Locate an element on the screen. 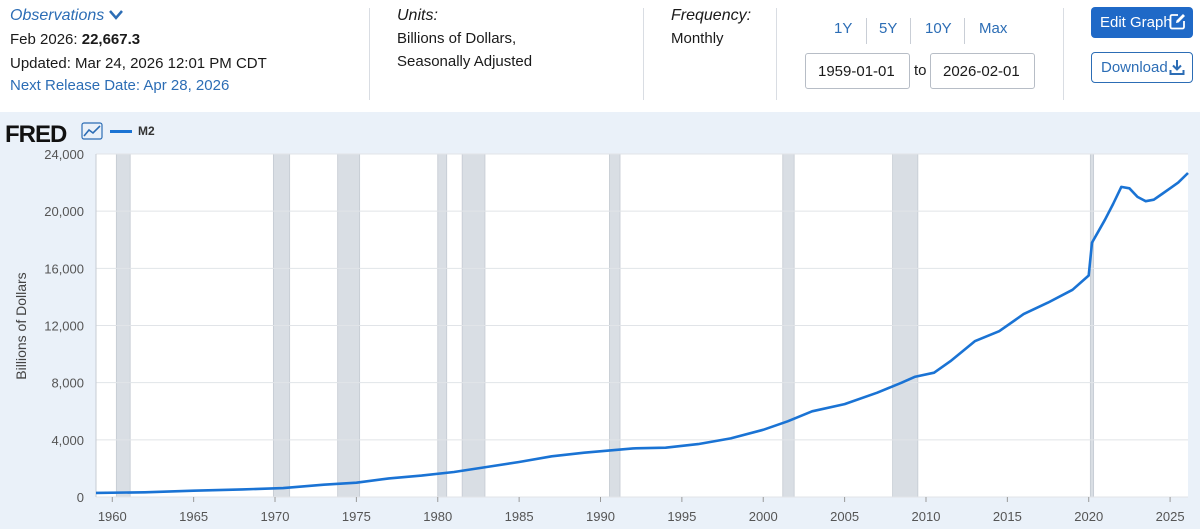 This screenshot has width=1200, height=529. edit-graph-label: Edit Graph is located at coordinates (1136, 22).